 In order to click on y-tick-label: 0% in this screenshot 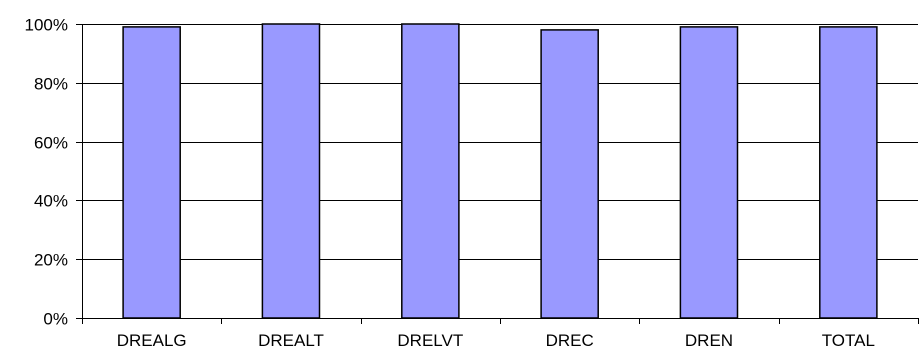, I will do `click(55, 319)`.